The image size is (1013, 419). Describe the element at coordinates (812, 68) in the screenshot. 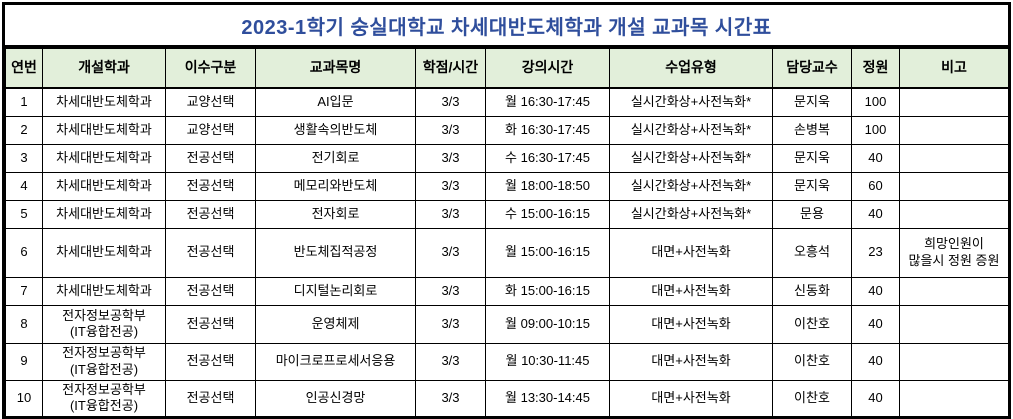

I see `col-header-professor: 담당교수` at that location.